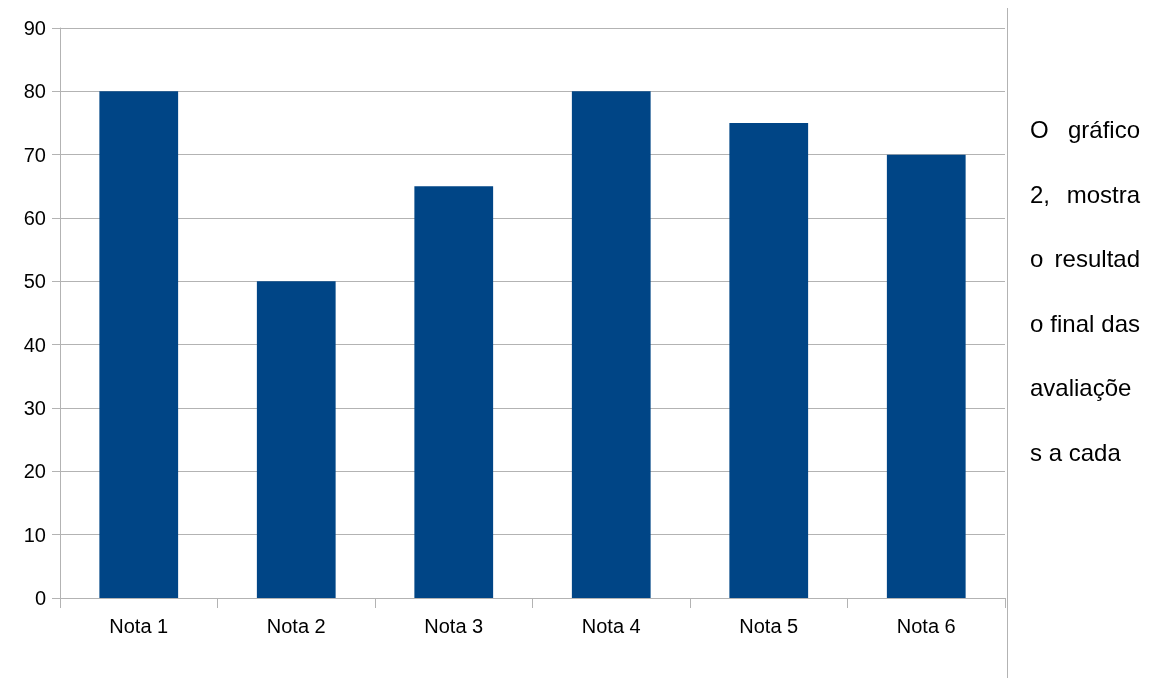 The image size is (1157, 686). Describe the element at coordinates (139, 626) in the screenshot. I see `x-tick-label: Nota 1` at that location.